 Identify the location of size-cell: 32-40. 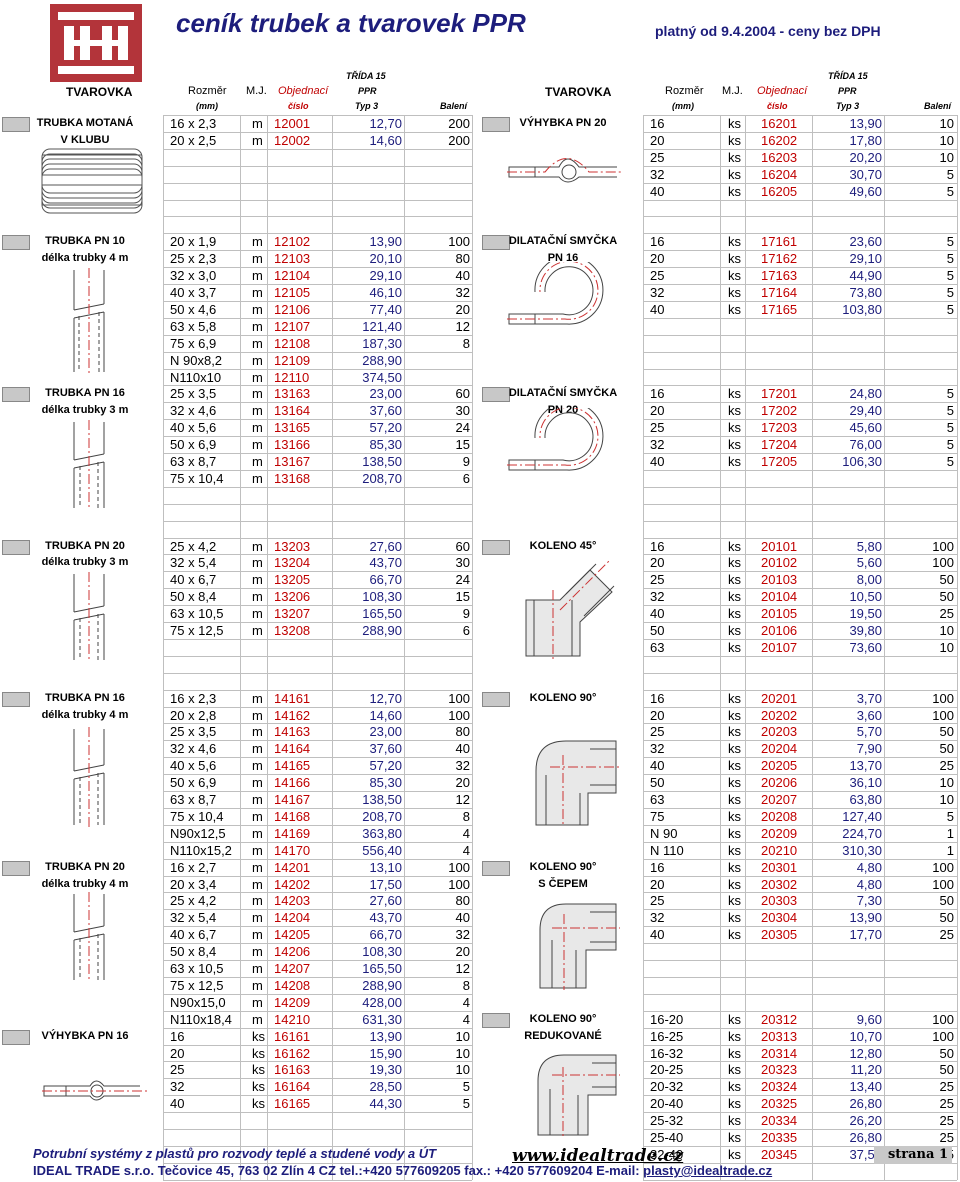
(667, 1154).